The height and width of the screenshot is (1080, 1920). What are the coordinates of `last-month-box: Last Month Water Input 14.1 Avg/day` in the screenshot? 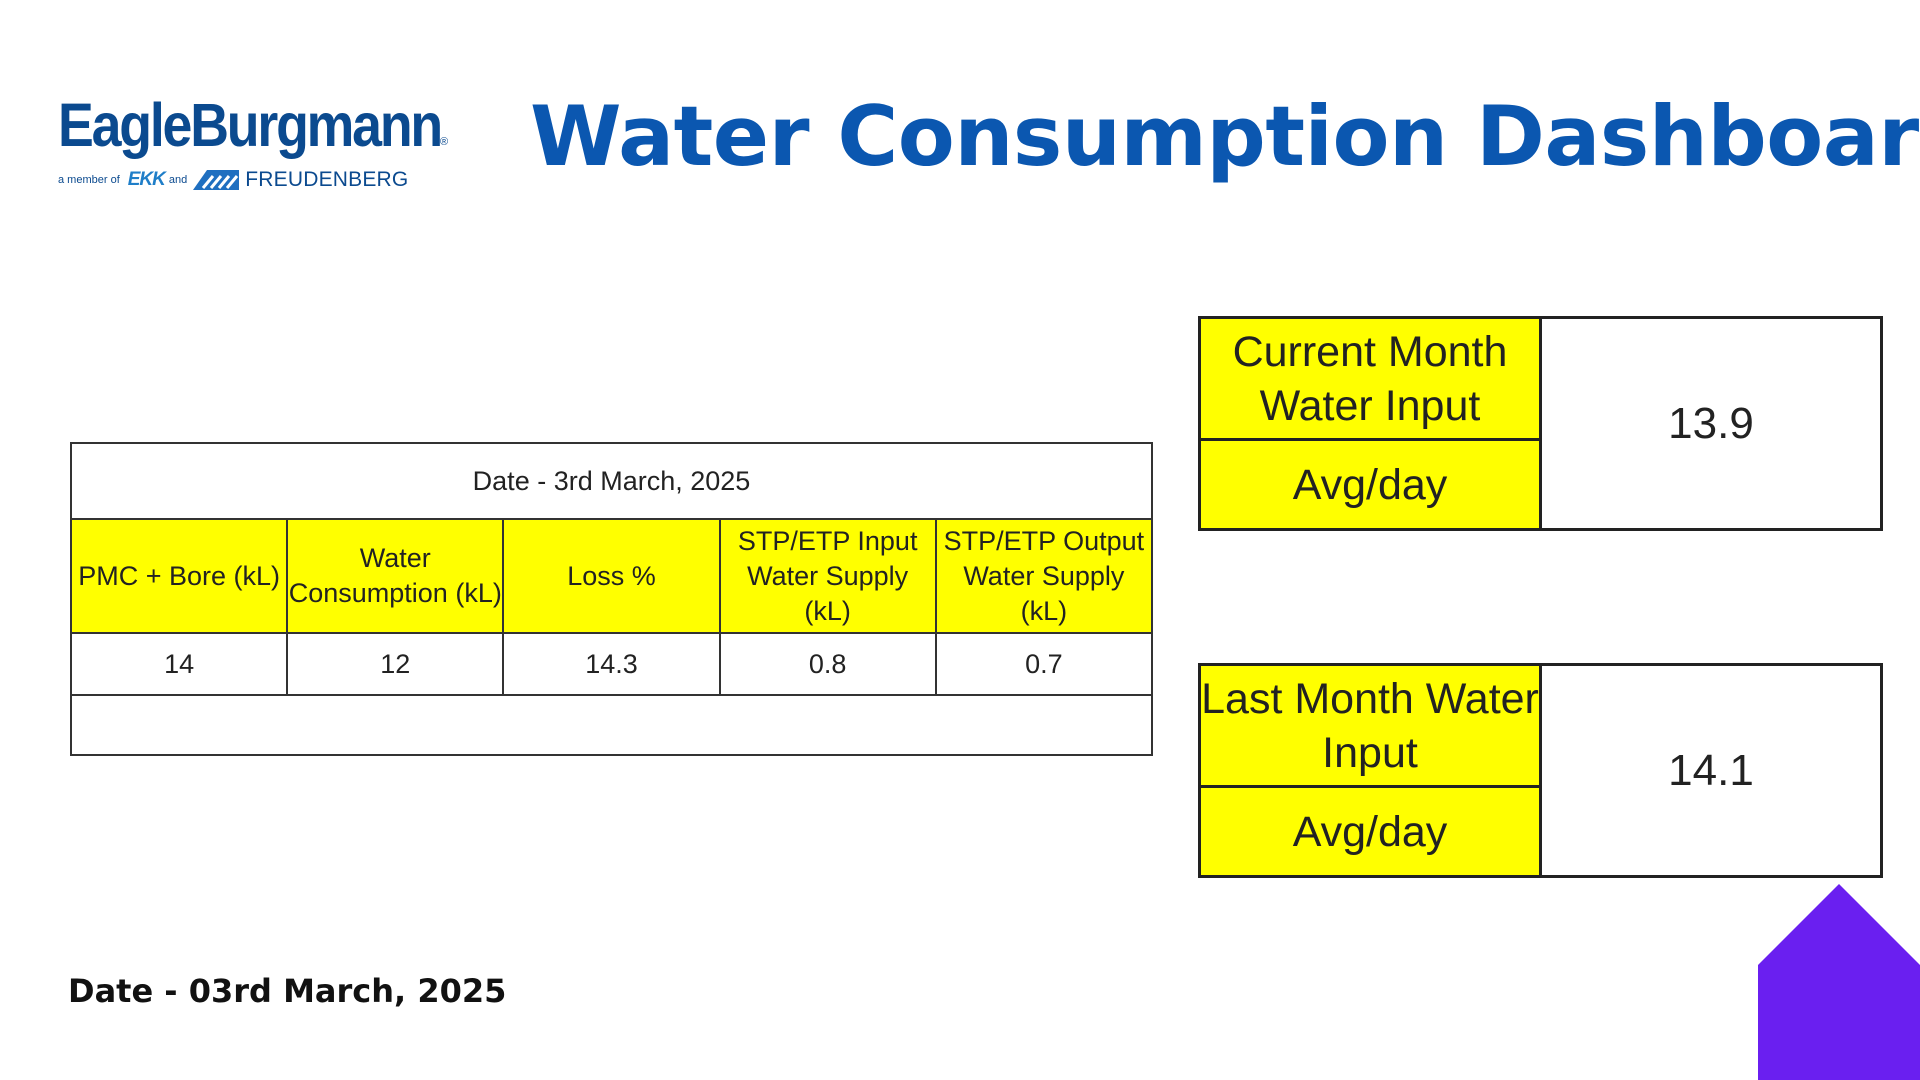 It's located at (1540, 770).